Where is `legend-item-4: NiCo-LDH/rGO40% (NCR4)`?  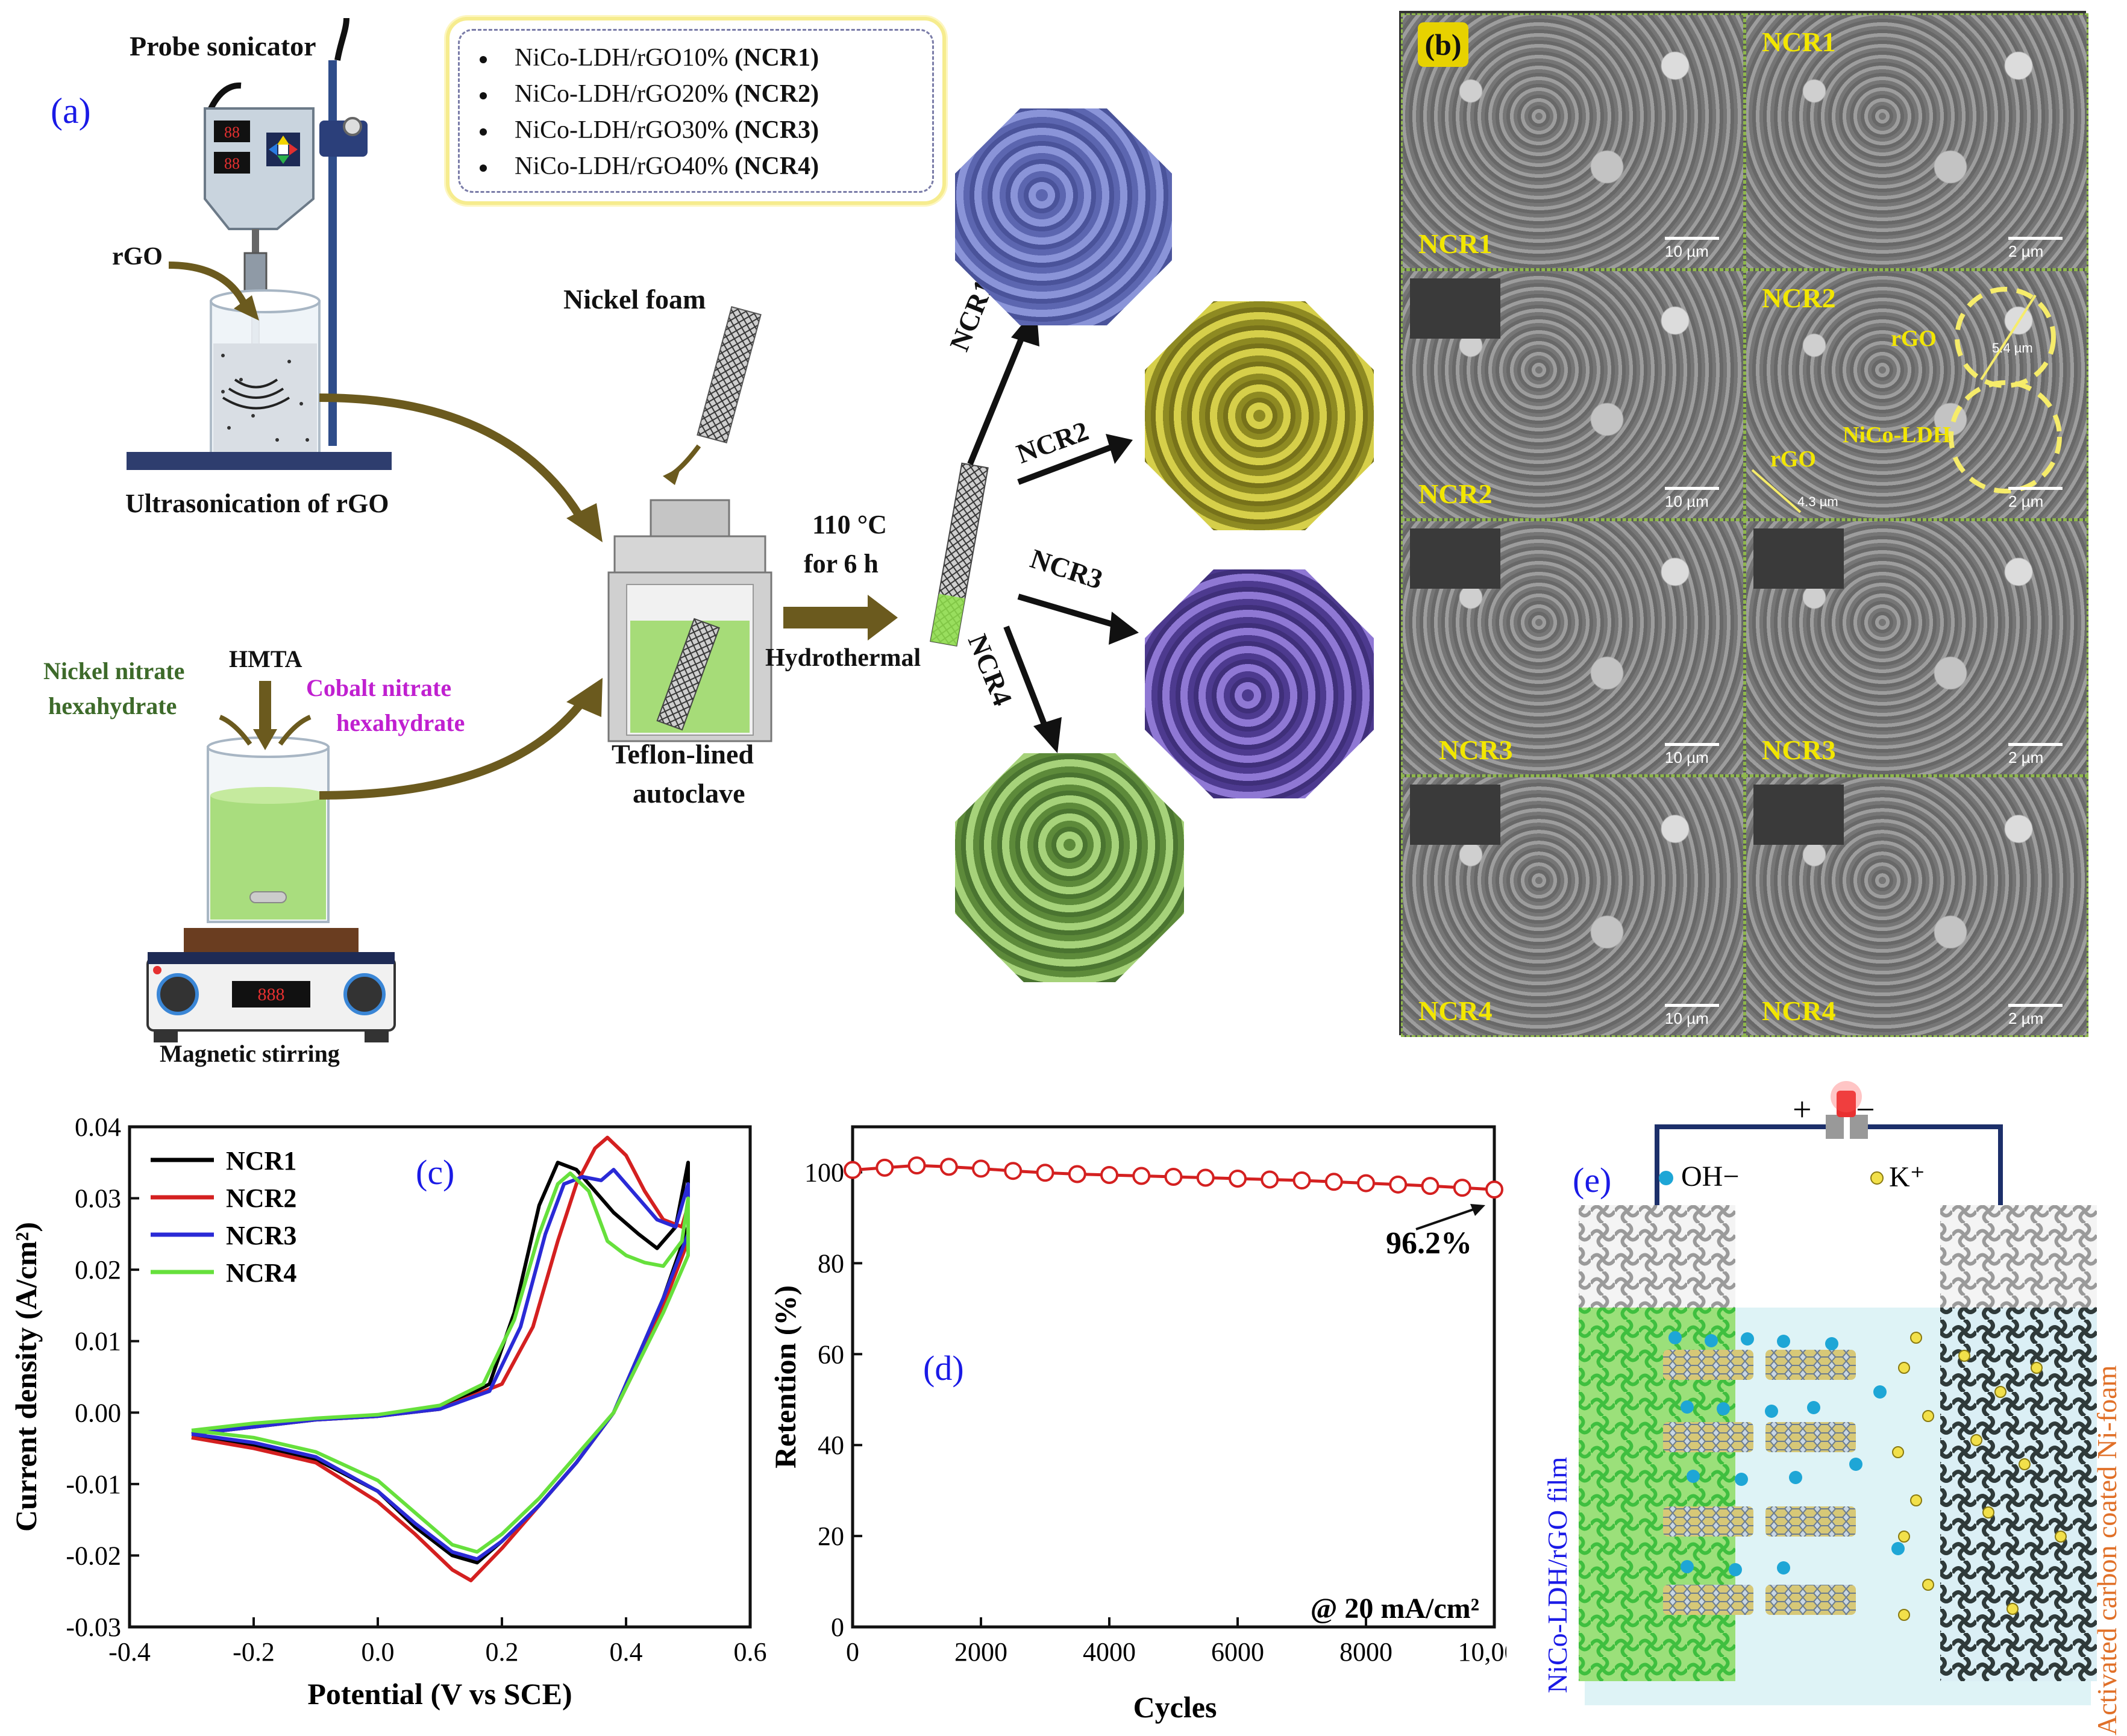 legend-item-4: NiCo-LDH/rGO40% (NCR4) is located at coordinates (649, 166).